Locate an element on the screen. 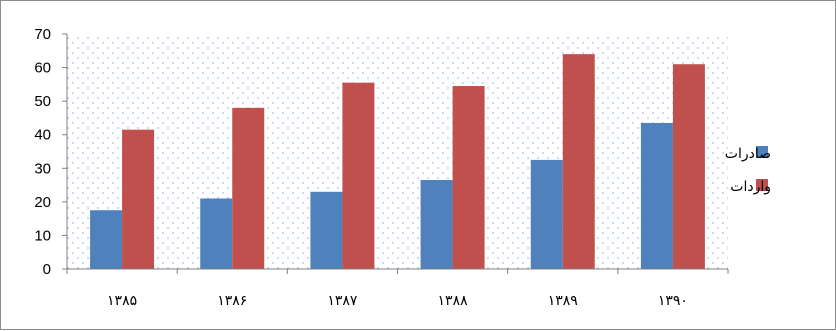  y-tick-label: 10 is located at coordinates (42, 235).